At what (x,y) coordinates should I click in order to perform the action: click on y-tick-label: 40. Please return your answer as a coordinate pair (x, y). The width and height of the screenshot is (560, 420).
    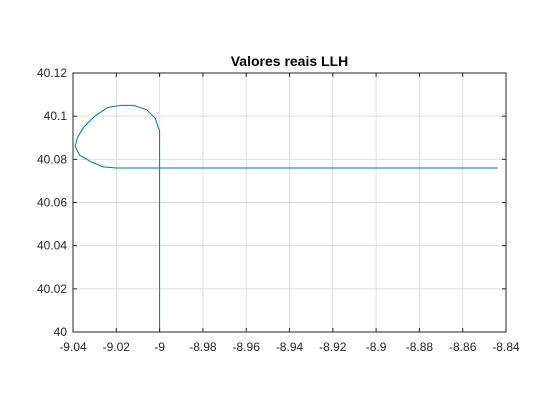
    Looking at the image, I should click on (61, 332).